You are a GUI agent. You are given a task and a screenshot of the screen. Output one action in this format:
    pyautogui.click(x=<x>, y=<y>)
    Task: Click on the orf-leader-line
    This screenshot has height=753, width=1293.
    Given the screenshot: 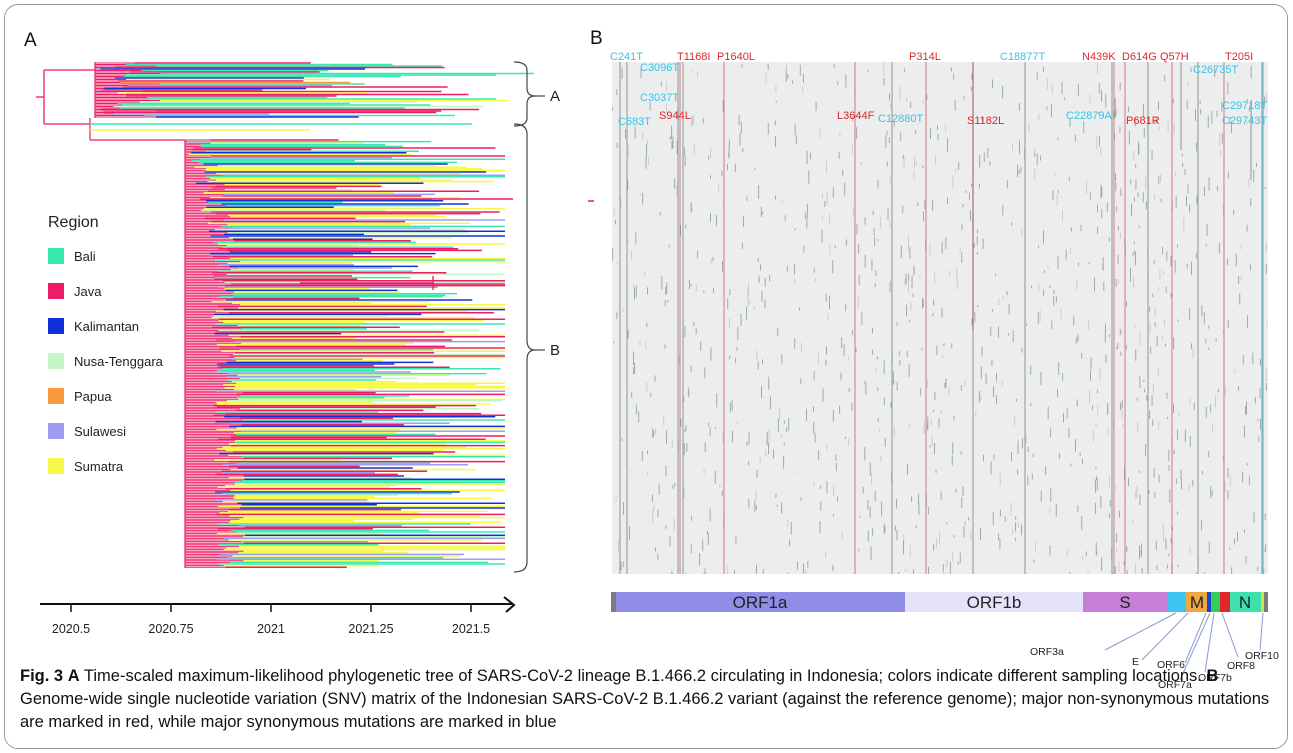 What is the action you would take?
    pyautogui.click(x=1165, y=636)
    